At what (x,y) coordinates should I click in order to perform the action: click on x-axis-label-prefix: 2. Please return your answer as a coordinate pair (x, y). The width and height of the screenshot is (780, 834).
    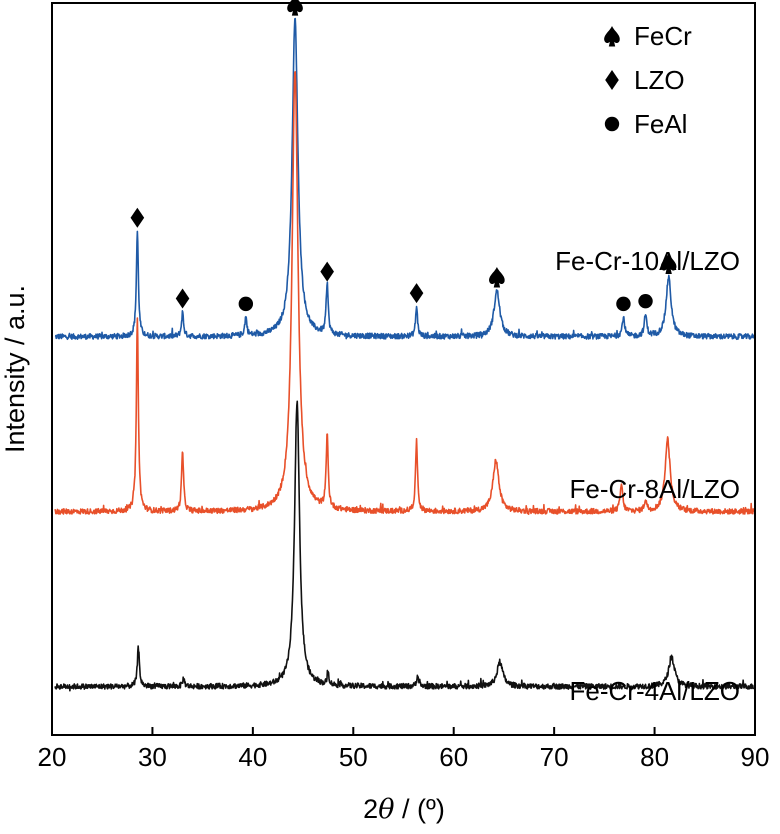
    Looking at the image, I should click on (370, 809).